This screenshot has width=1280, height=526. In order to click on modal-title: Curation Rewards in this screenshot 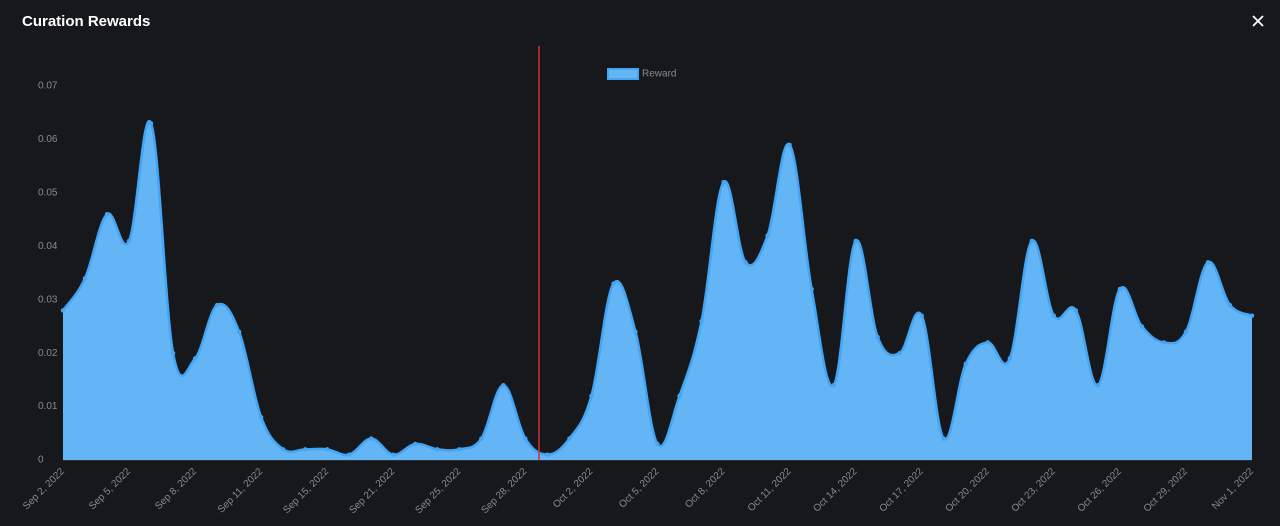, I will do `click(86, 21)`.